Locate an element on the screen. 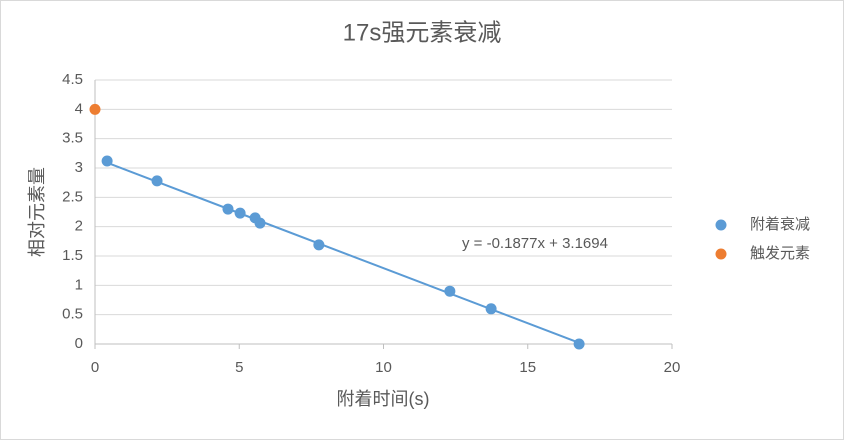 The width and height of the screenshot is (844, 440). y-tick-label: 3.5 is located at coordinates (72, 138).